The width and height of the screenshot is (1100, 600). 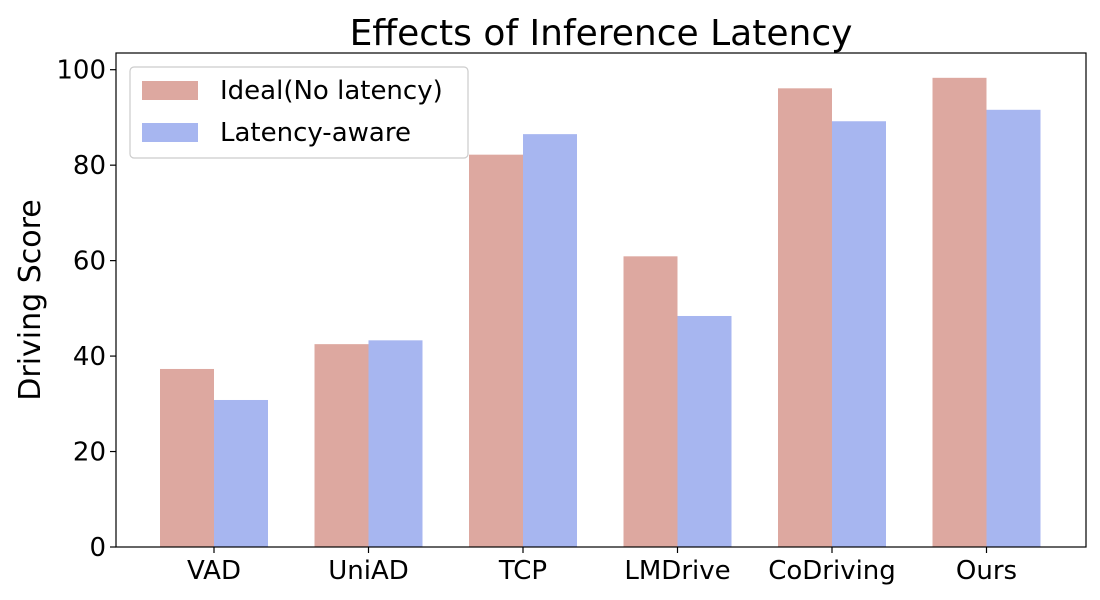 I want to click on bar-tcp-latency-aware, so click(x=550, y=341).